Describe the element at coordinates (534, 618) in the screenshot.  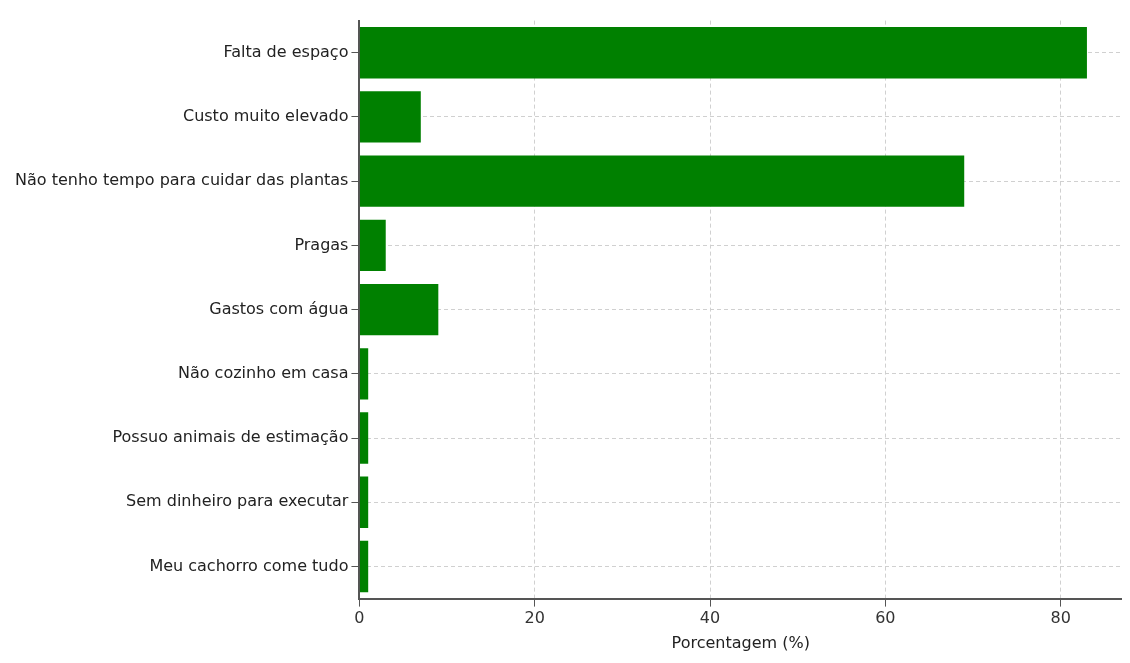
I see `x-tick-label: 20` at that location.